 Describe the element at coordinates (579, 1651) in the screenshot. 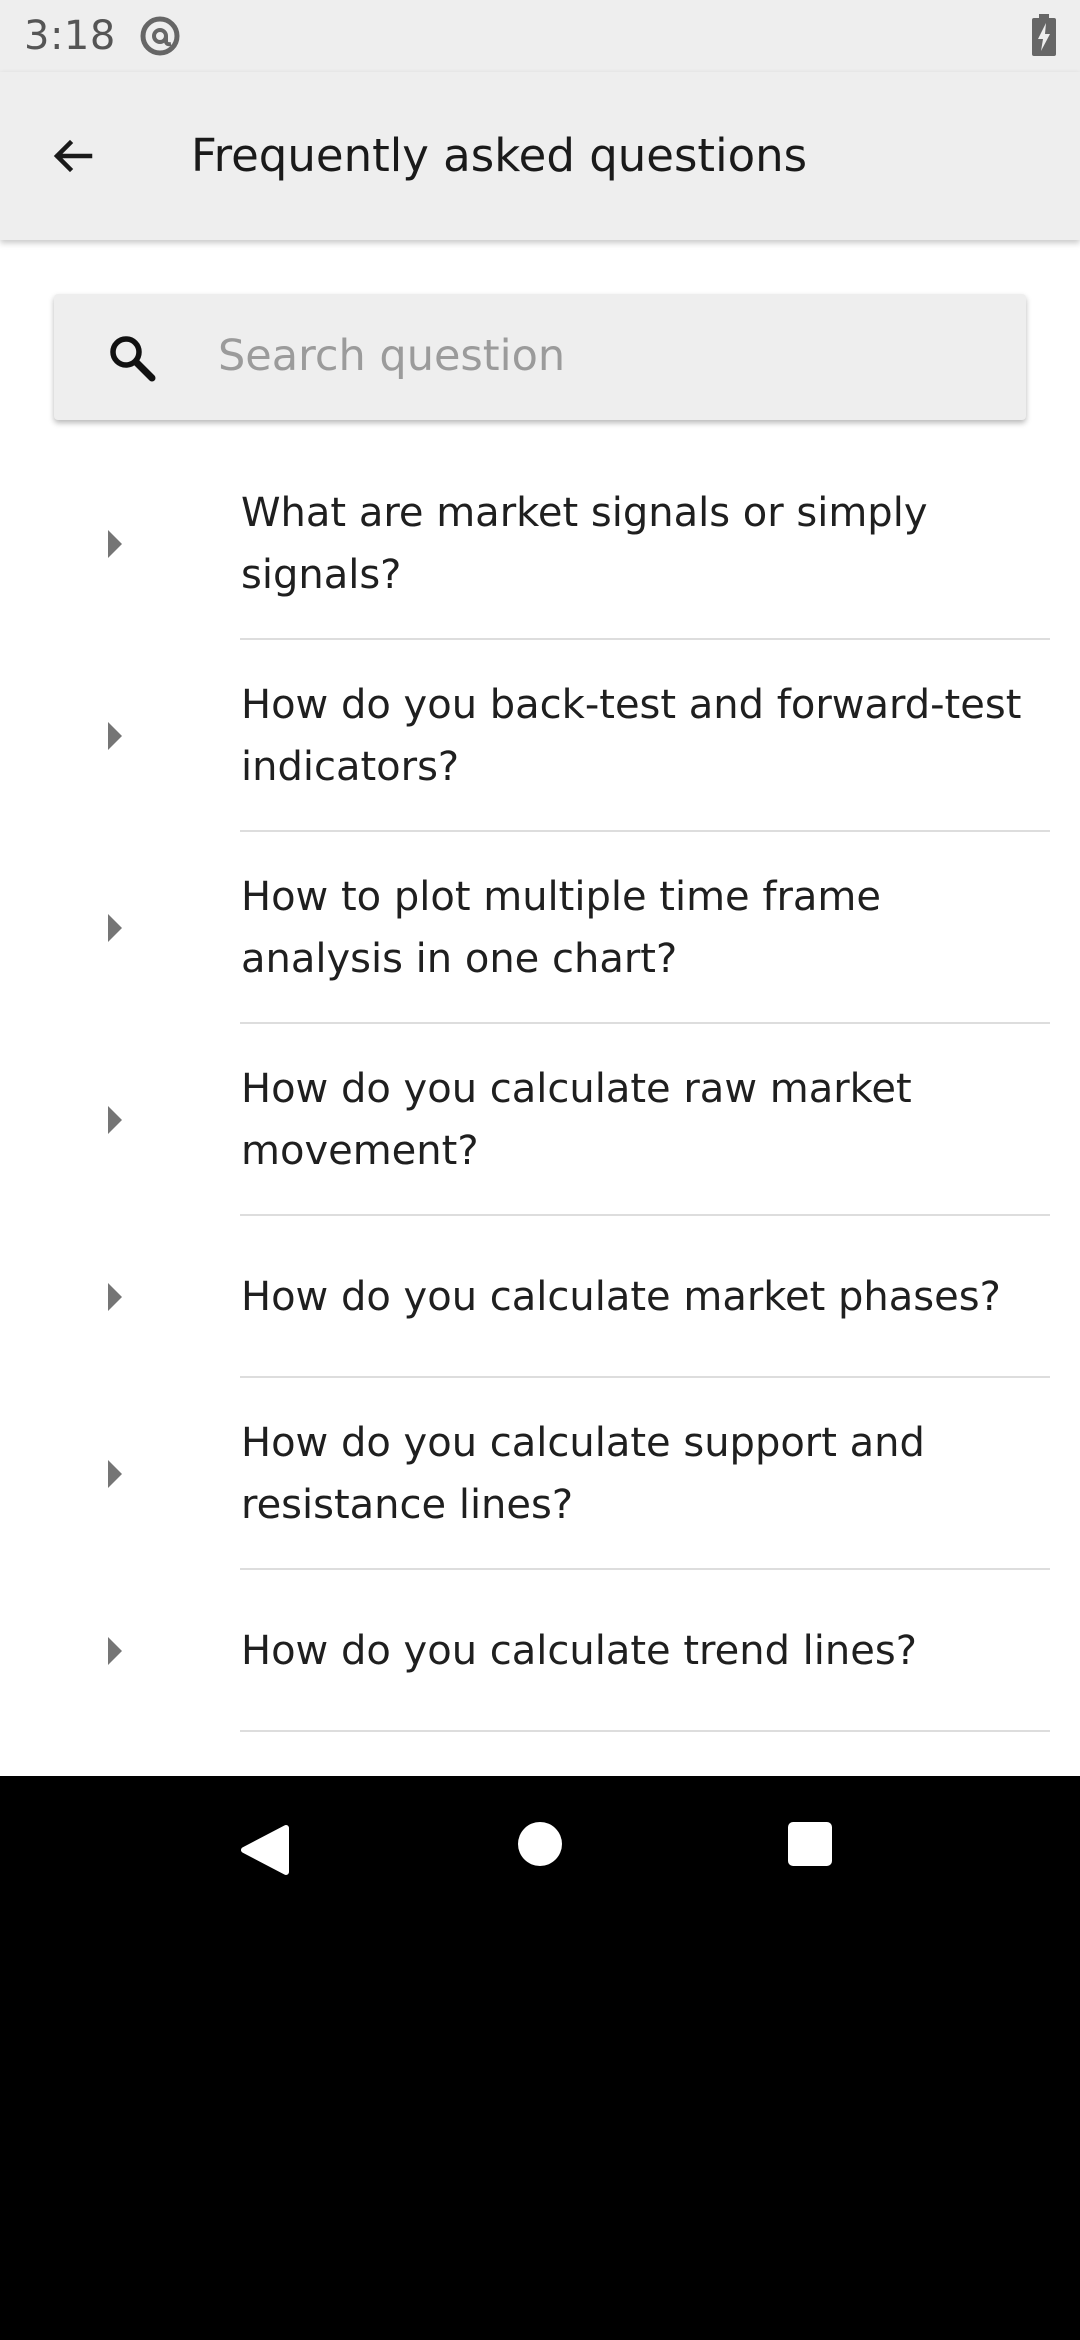

I see `faq-question: How do you calculate trend lines?` at that location.